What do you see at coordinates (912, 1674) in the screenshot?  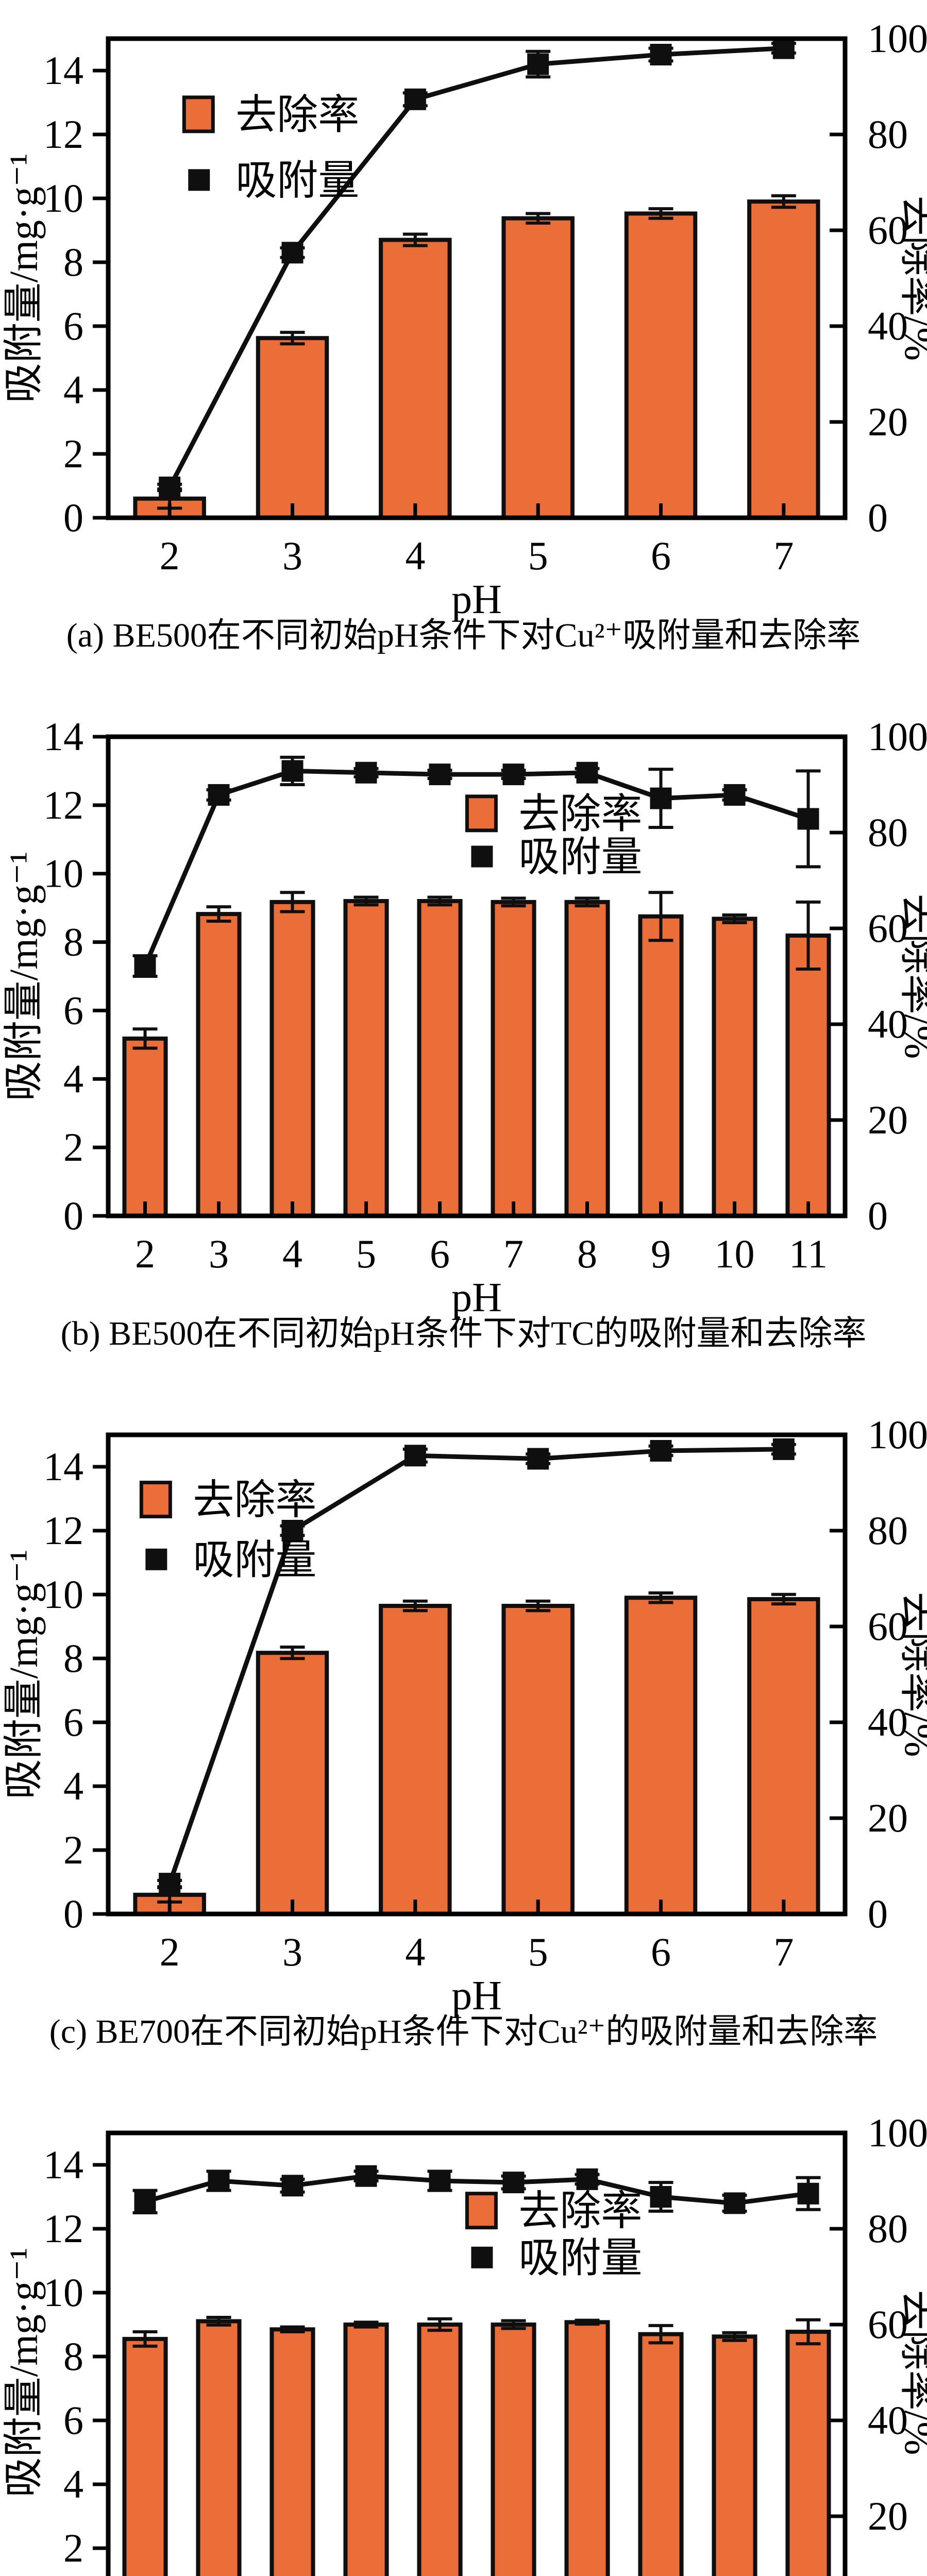 I see `y-right-axis-title: 去除率/%` at bounding box center [912, 1674].